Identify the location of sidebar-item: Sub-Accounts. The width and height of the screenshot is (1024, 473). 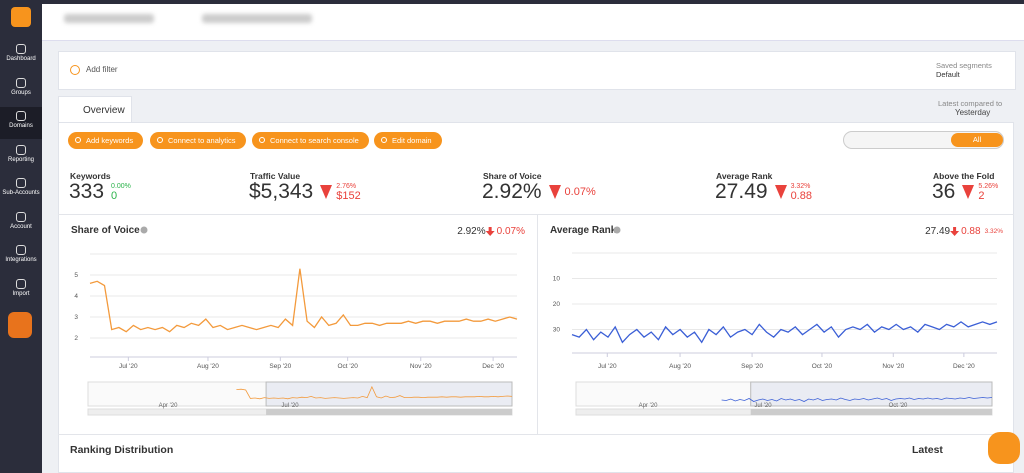
(21, 190).